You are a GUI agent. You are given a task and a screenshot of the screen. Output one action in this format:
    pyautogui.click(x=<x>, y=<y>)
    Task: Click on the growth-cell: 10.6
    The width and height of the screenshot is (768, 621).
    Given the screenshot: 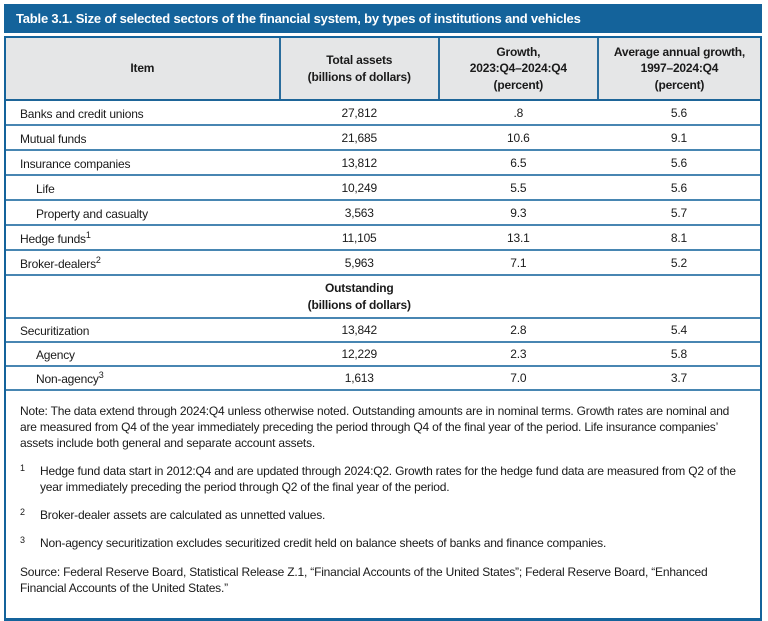 What is the action you would take?
    pyautogui.click(x=518, y=138)
    